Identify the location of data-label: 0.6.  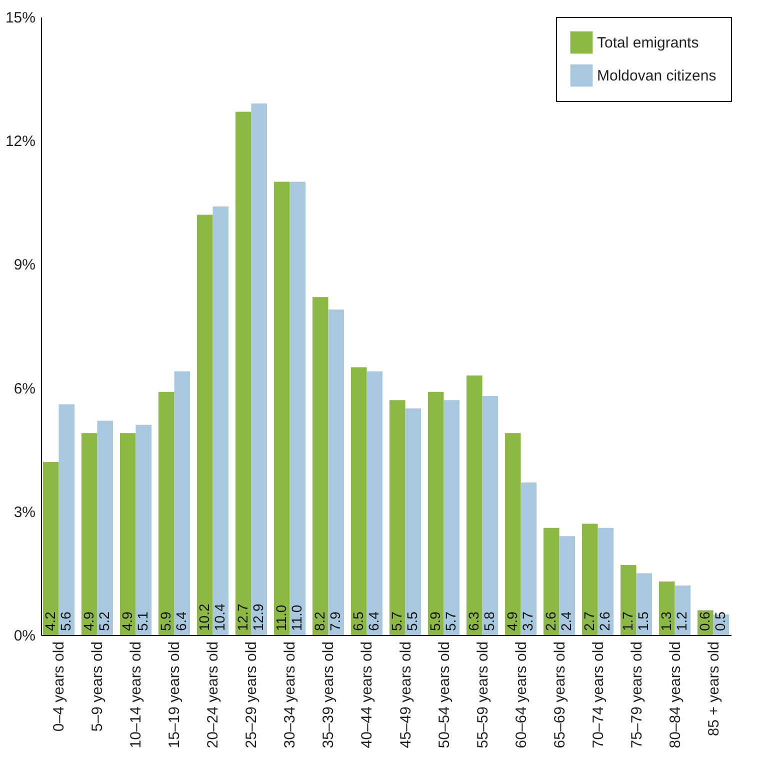
(704, 621).